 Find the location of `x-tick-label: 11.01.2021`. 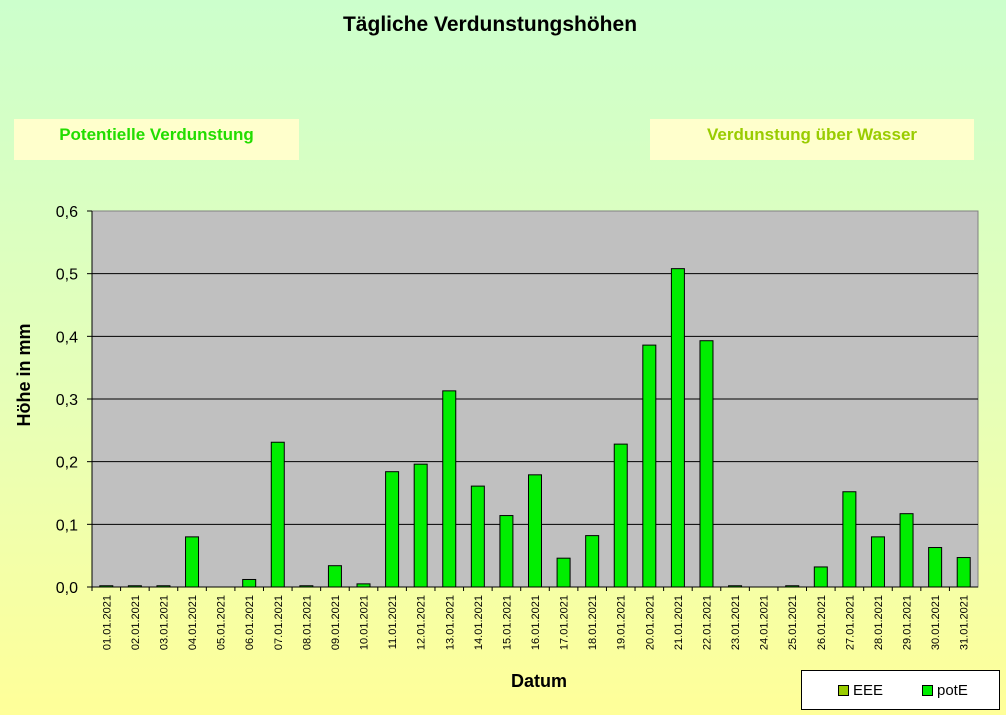

x-tick-label: 11.01.2021 is located at coordinates (393, 622).